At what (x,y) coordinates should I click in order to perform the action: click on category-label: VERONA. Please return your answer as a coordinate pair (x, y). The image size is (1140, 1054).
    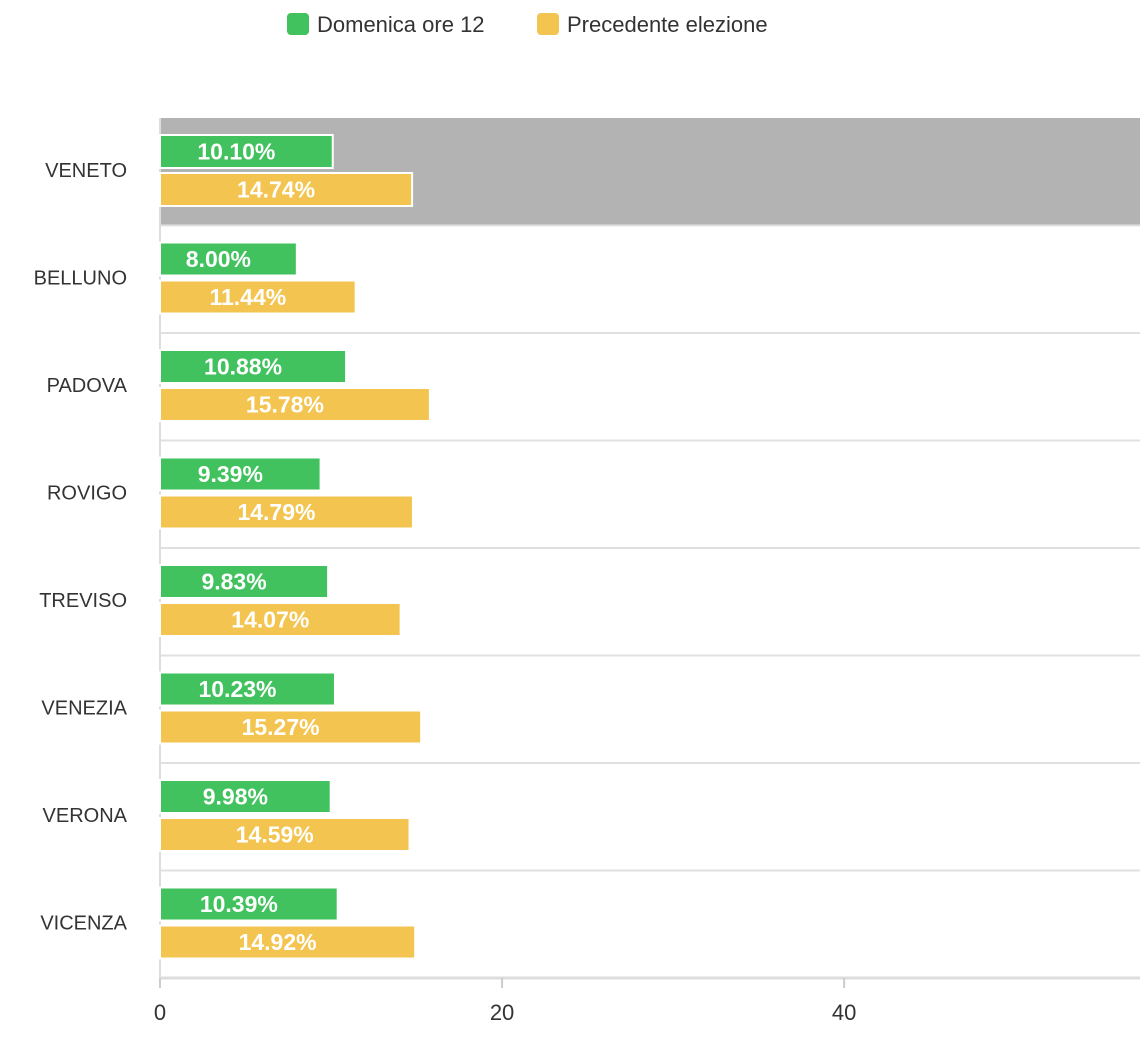
    Looking at the image, I should click on (85, 816).